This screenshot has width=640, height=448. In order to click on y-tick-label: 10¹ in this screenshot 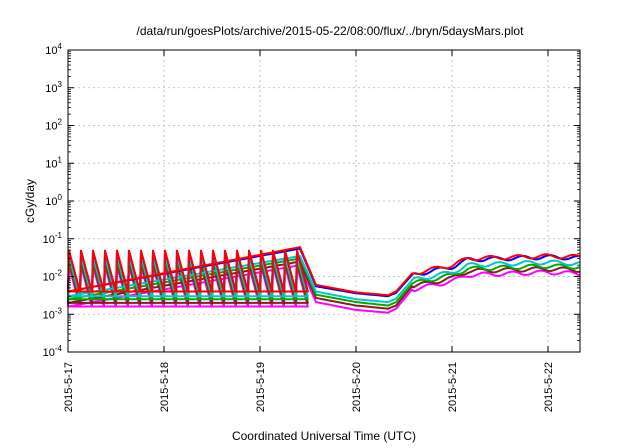, I will do `click(53, 162)`.